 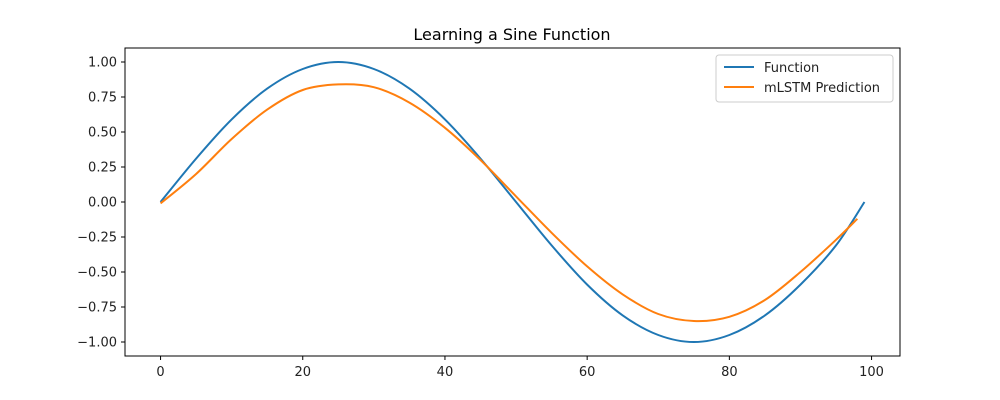 What do you see at coordinates (102, 98) in the screenshot?
I see `y-tick-label: 0.75` at bounding box center [102, 98].